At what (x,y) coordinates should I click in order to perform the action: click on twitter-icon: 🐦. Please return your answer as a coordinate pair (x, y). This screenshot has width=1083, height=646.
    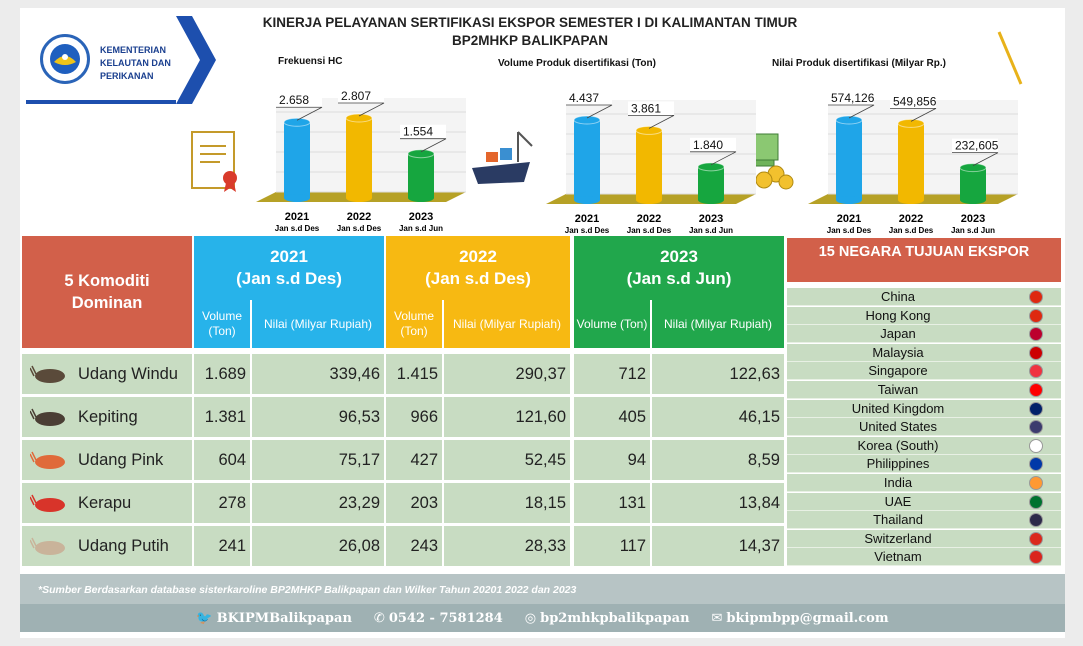
    Looking at the image, I should click on (204, 618).